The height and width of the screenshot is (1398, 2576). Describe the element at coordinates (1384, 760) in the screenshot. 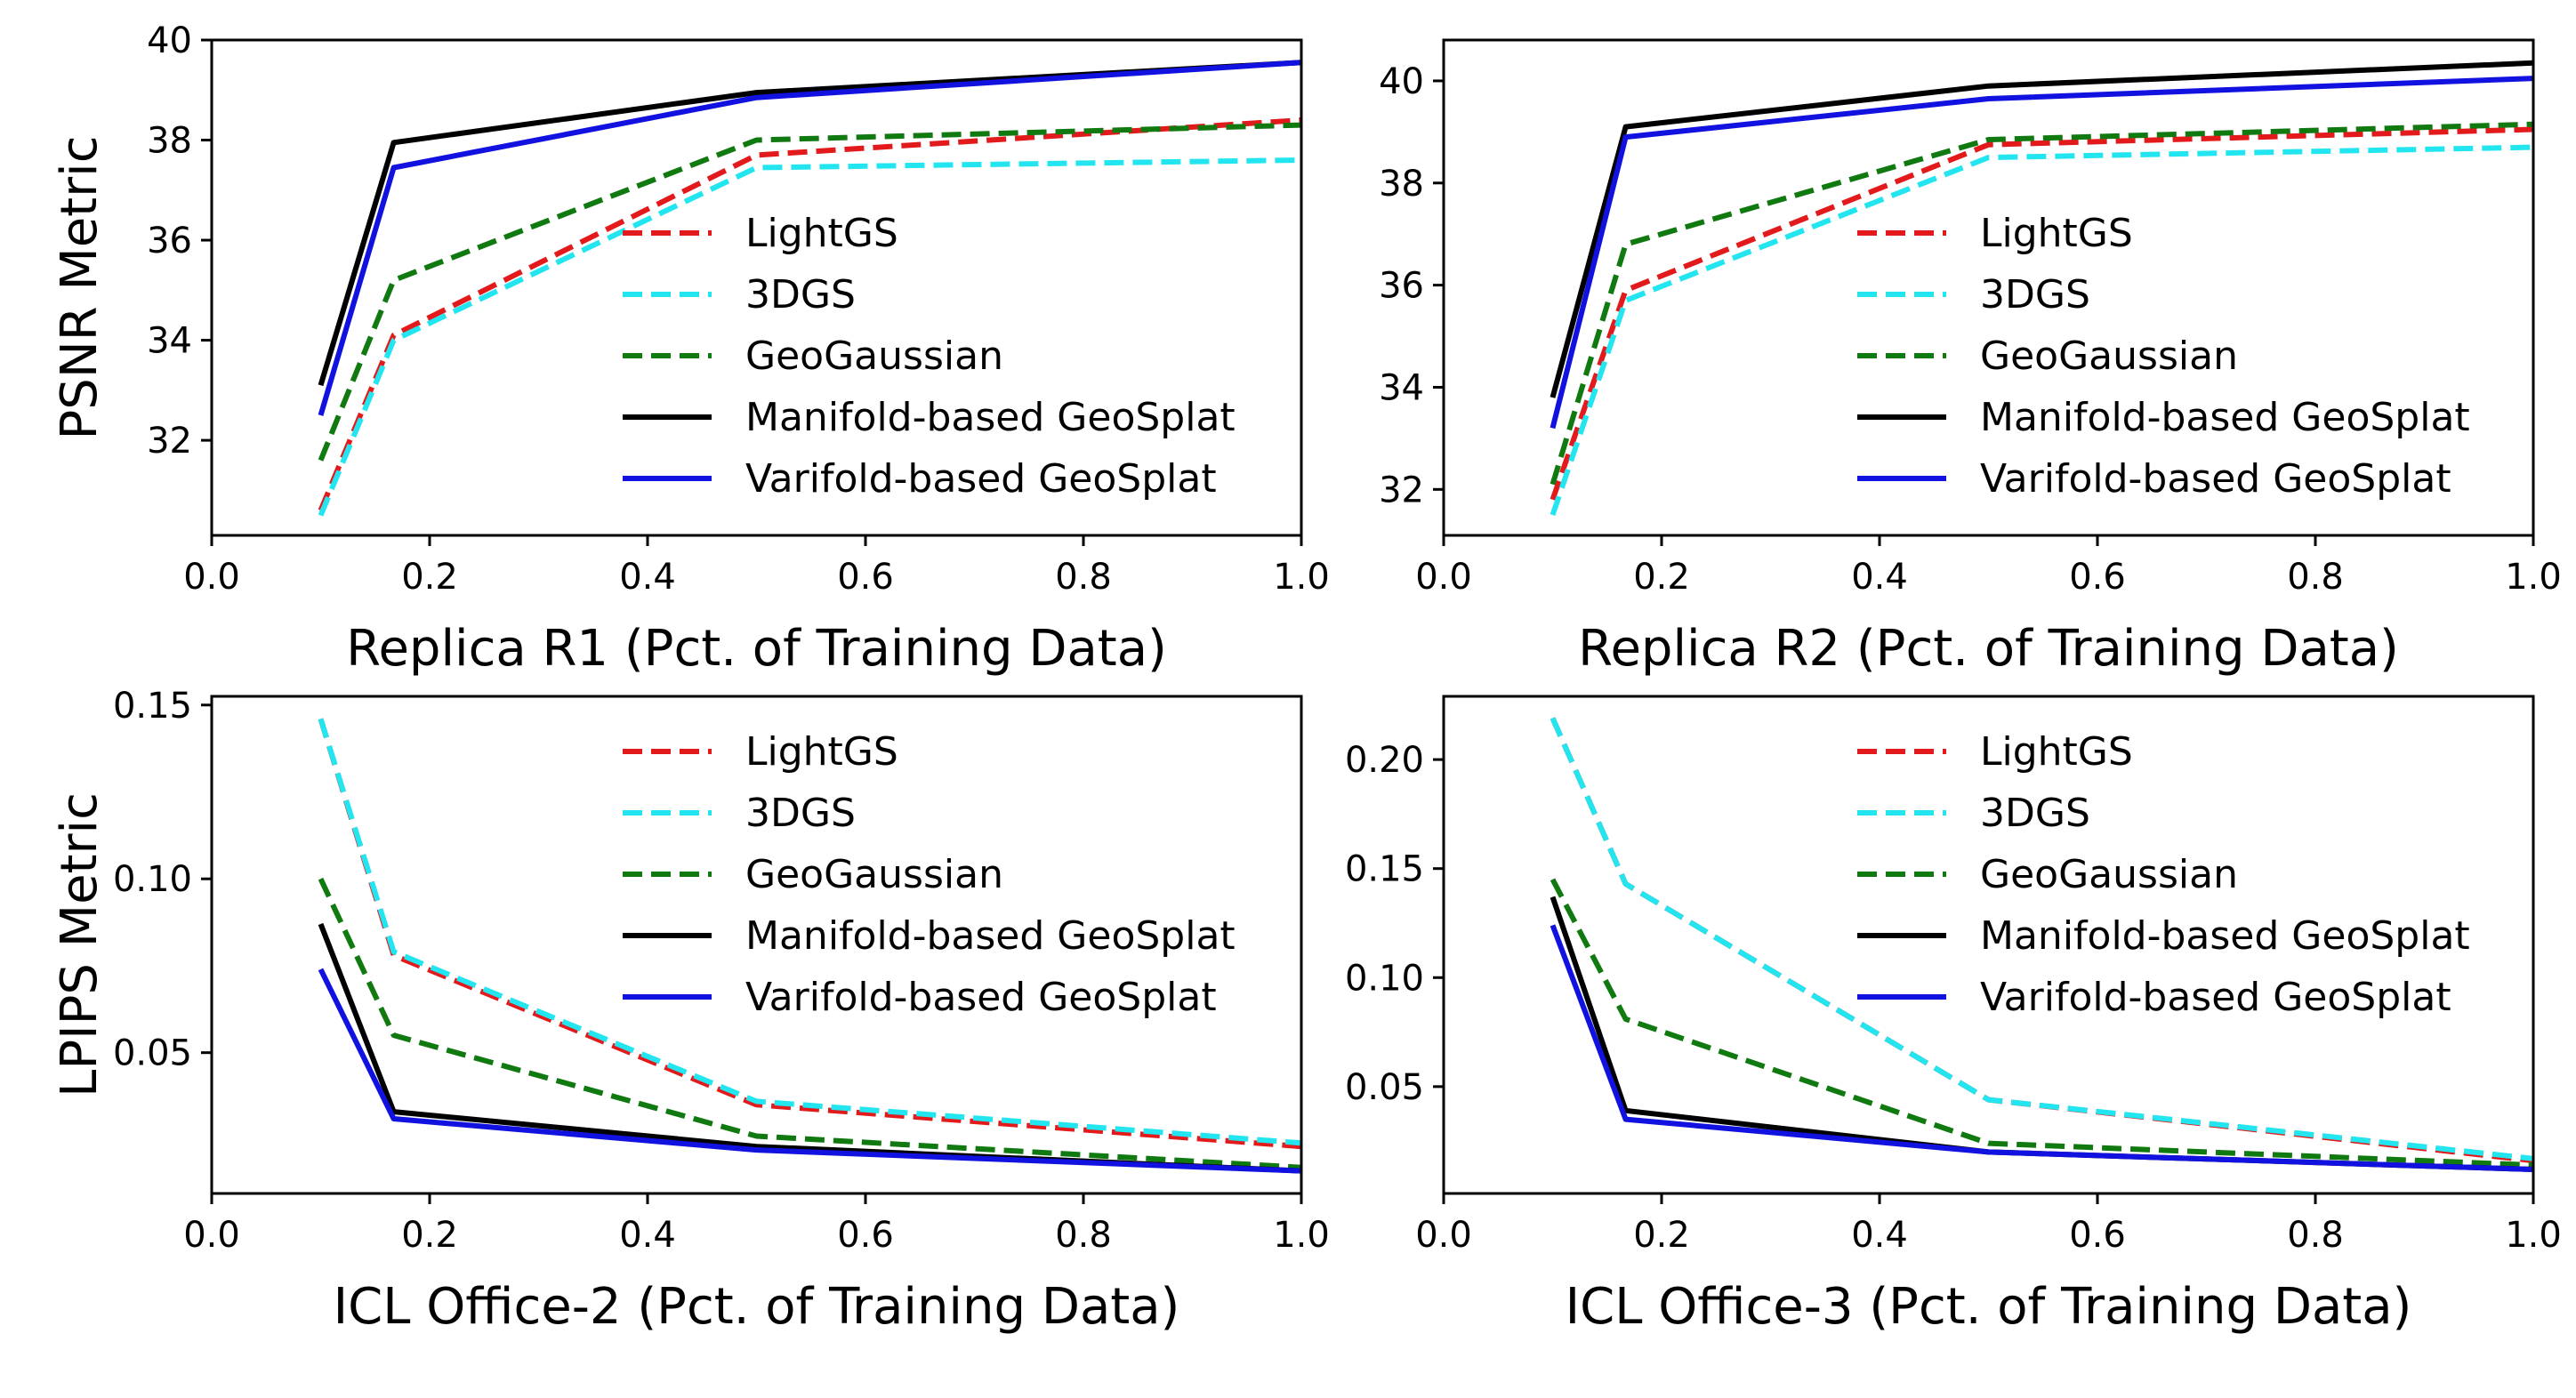

I see `y-tick-label: 0.20` at that location.